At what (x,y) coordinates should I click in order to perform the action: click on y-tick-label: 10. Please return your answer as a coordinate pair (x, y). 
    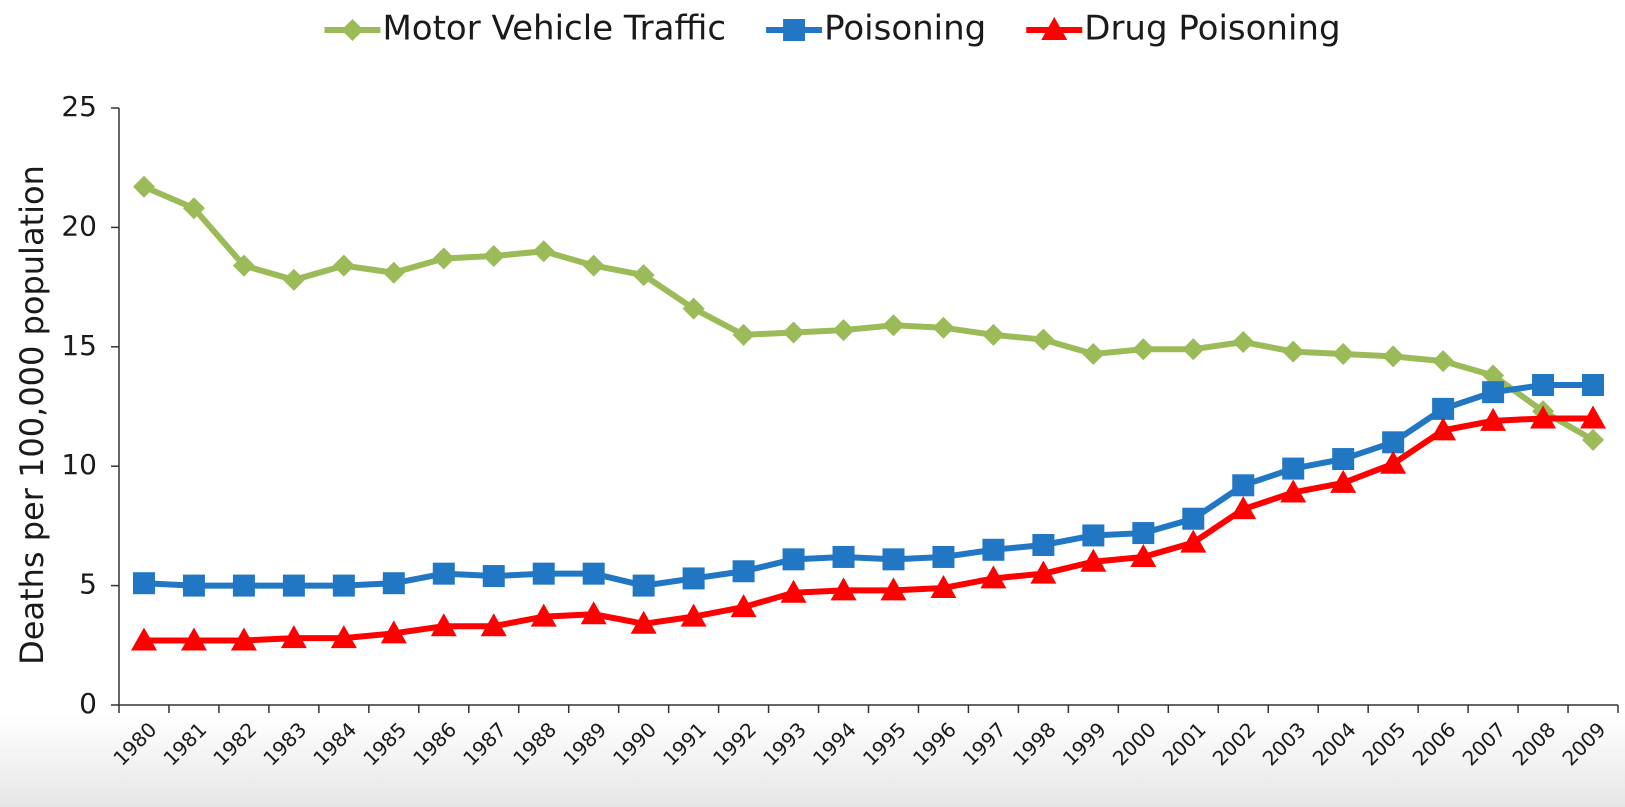
    Looking at the image, I should click on (79, 464).